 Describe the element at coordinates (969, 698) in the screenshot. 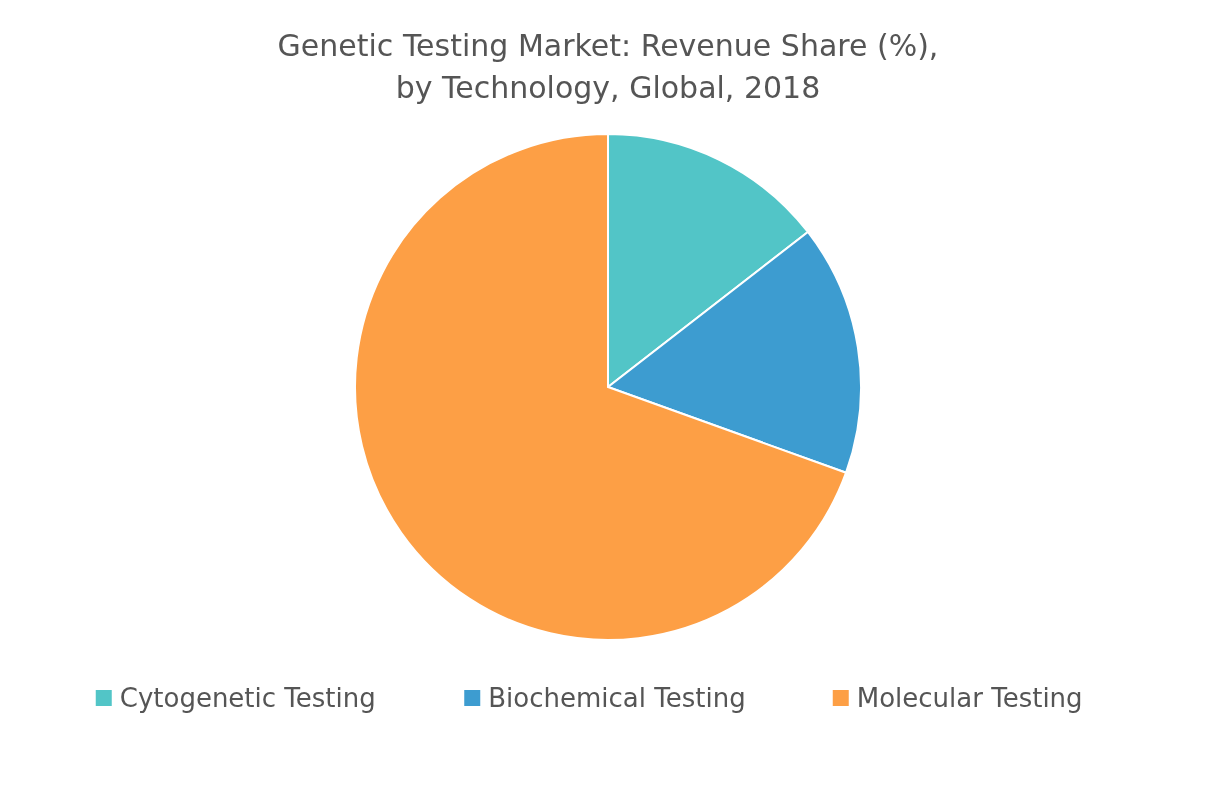

I see `legend-label: Molecular Testing` at that location.